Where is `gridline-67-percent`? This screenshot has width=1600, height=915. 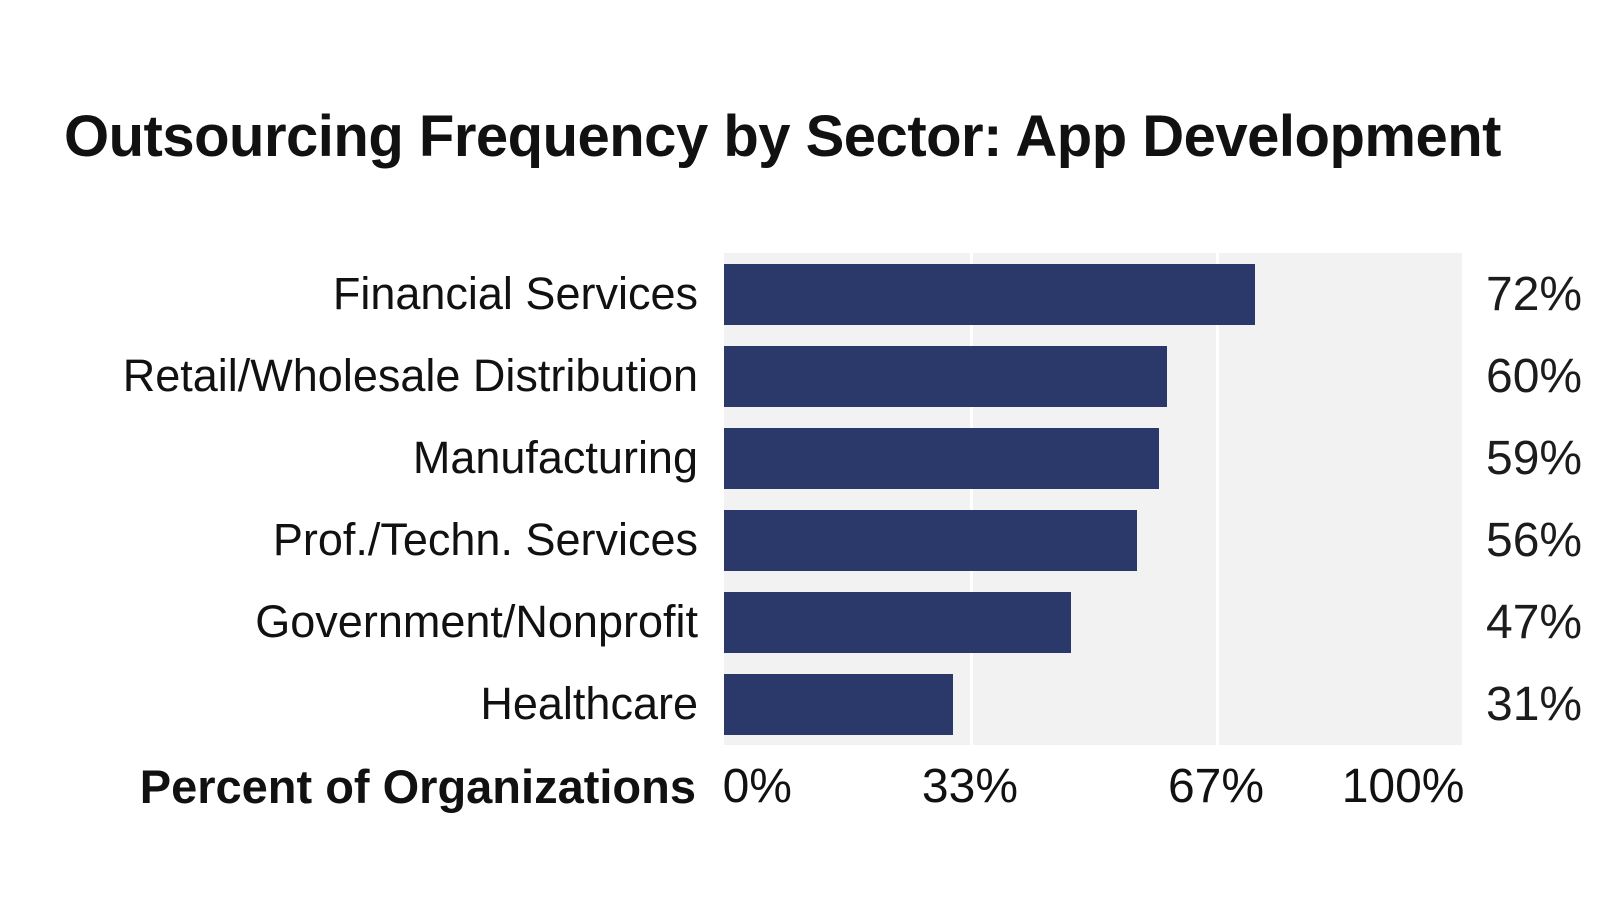 gridline-67-percent is located at coordinates (1218, 499).